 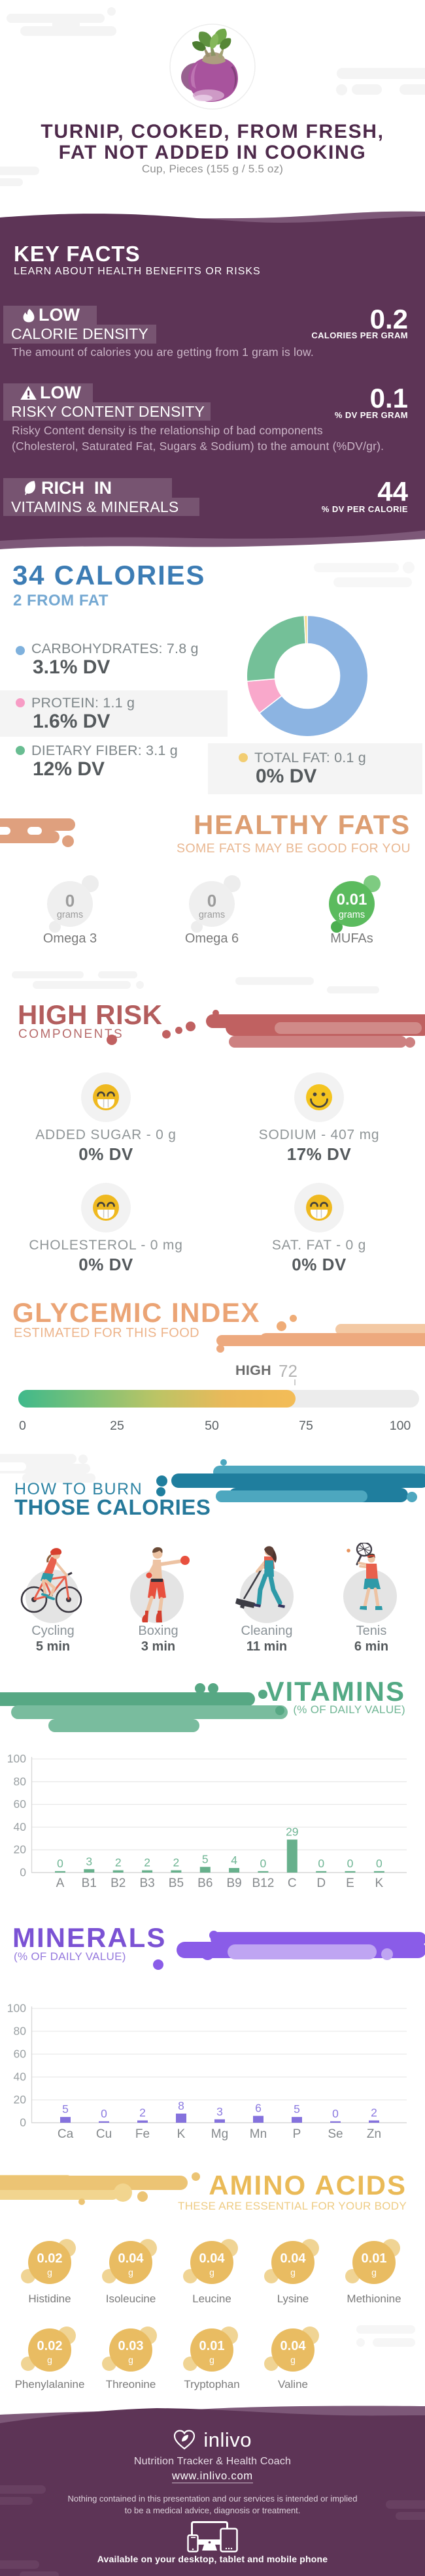 I want to click on svg-text: D, so click(x=321, y=1883).